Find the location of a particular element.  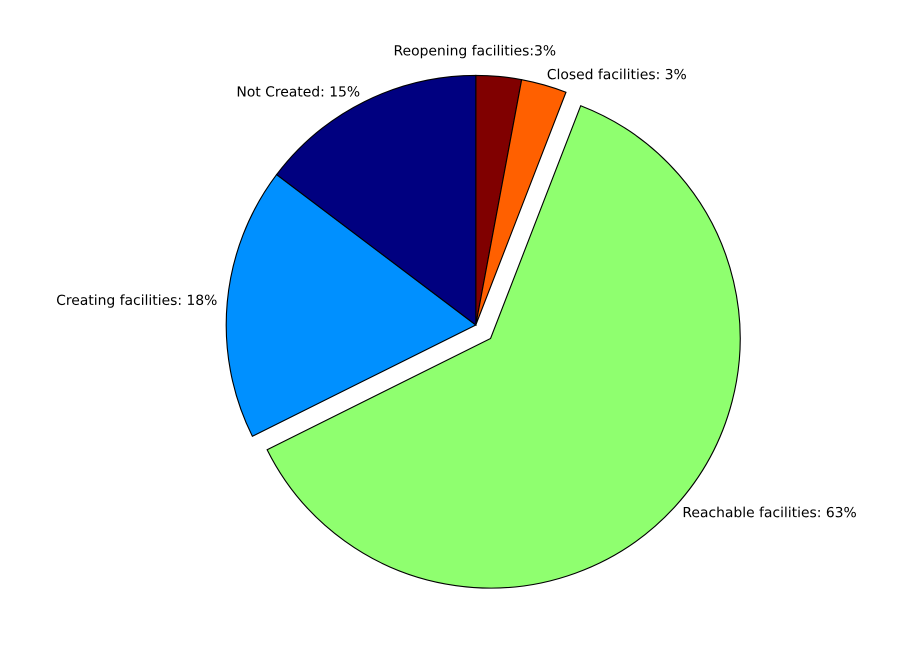

slice-label: Not Created: 15% is located at coordinates (299, 91).